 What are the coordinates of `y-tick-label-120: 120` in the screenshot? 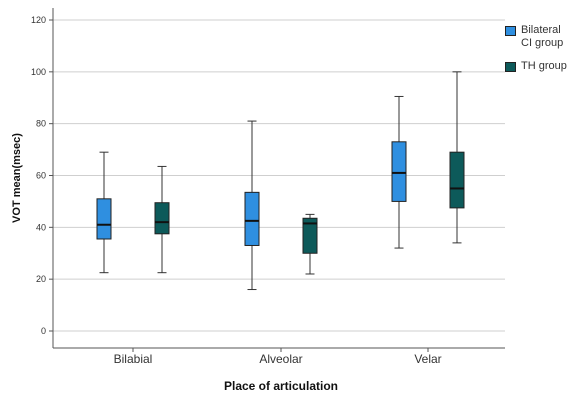 It's located at (38, 20).